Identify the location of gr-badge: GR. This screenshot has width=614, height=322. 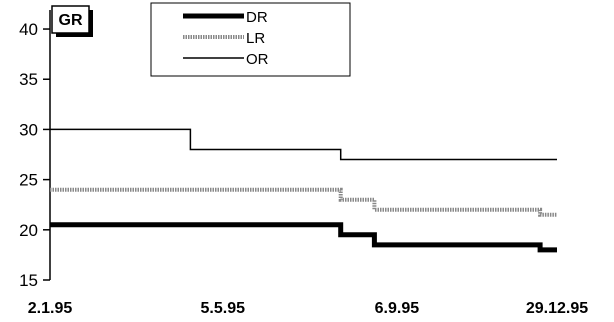
(72, 21).